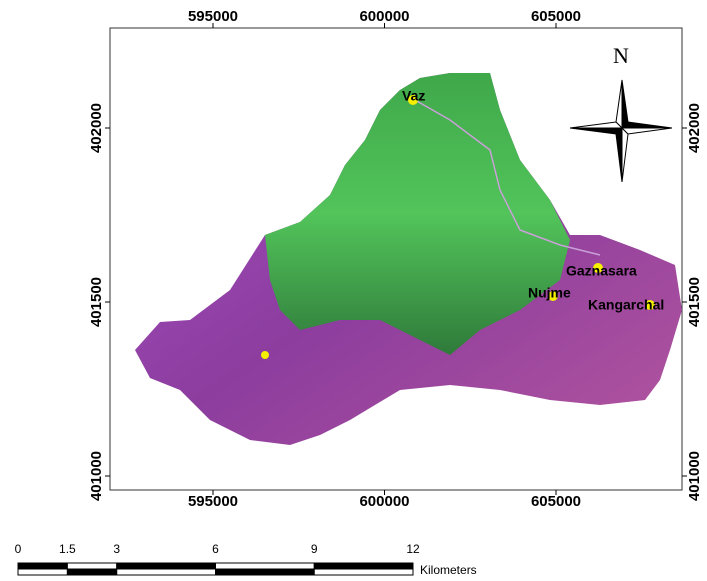  Describe the element at coordinates (621, 131) in the screenshot. I see `compass-rose` at that location.